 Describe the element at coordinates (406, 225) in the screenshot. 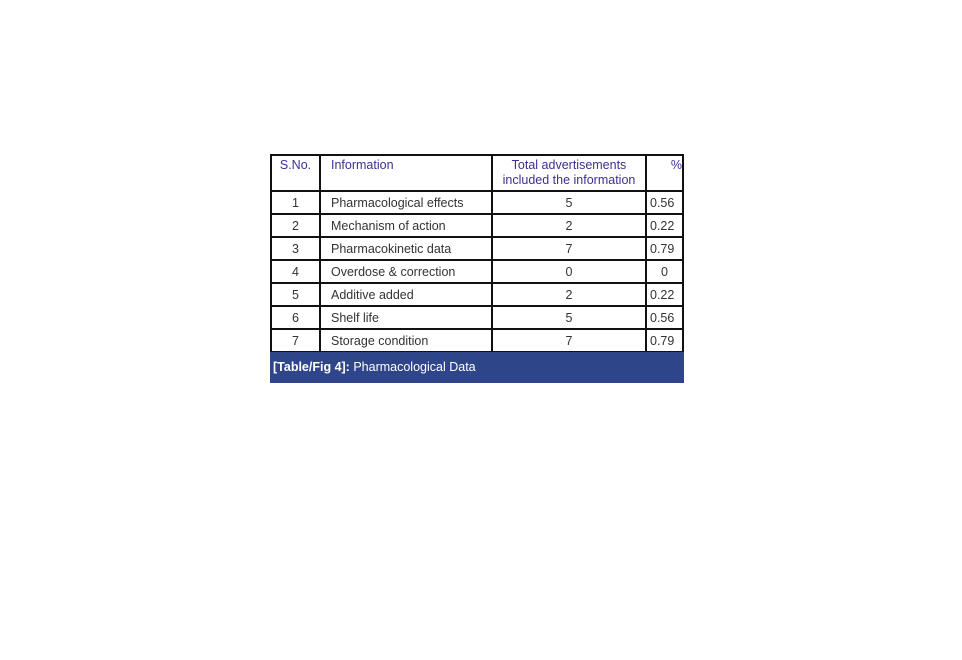

I see `cell-information: Mechanism of action` at that location.